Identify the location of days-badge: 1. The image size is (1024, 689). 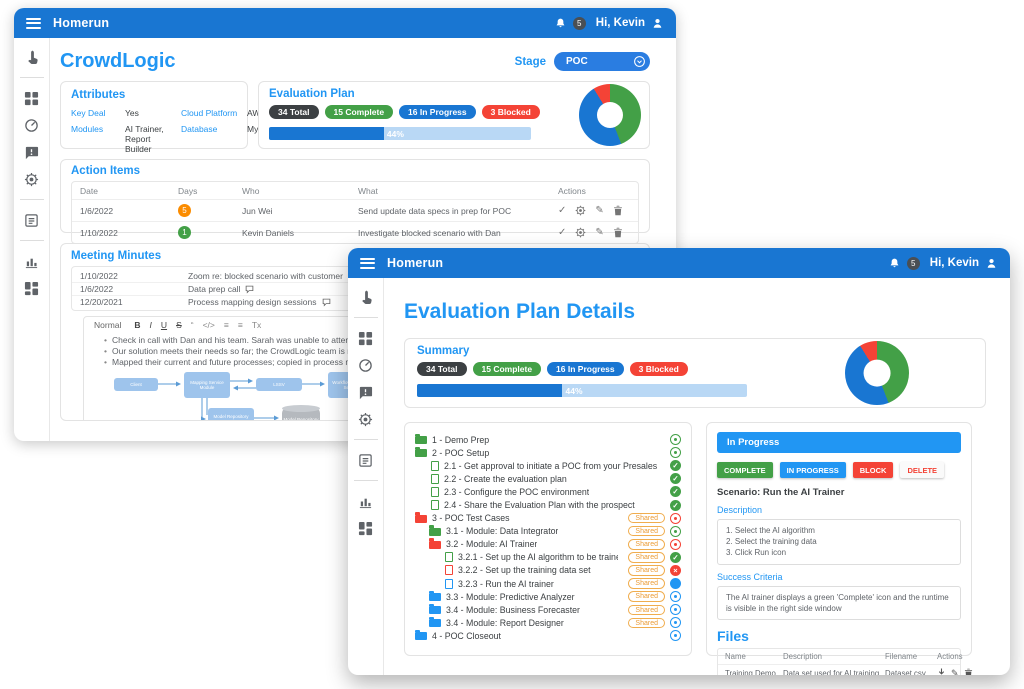
(184, 232).